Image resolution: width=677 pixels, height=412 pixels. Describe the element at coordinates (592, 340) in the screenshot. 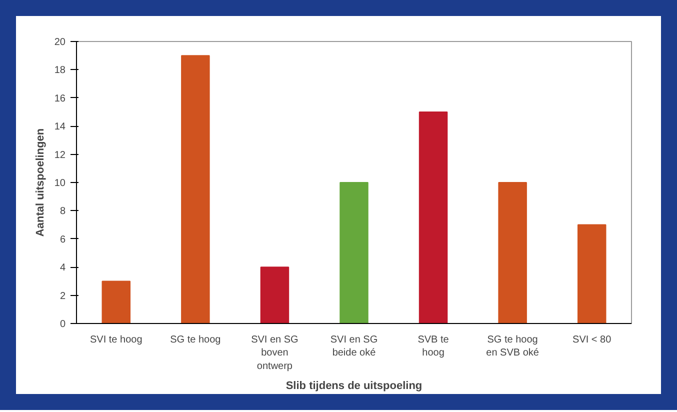

I see `x-tick-label: SVI < 80` at that location.